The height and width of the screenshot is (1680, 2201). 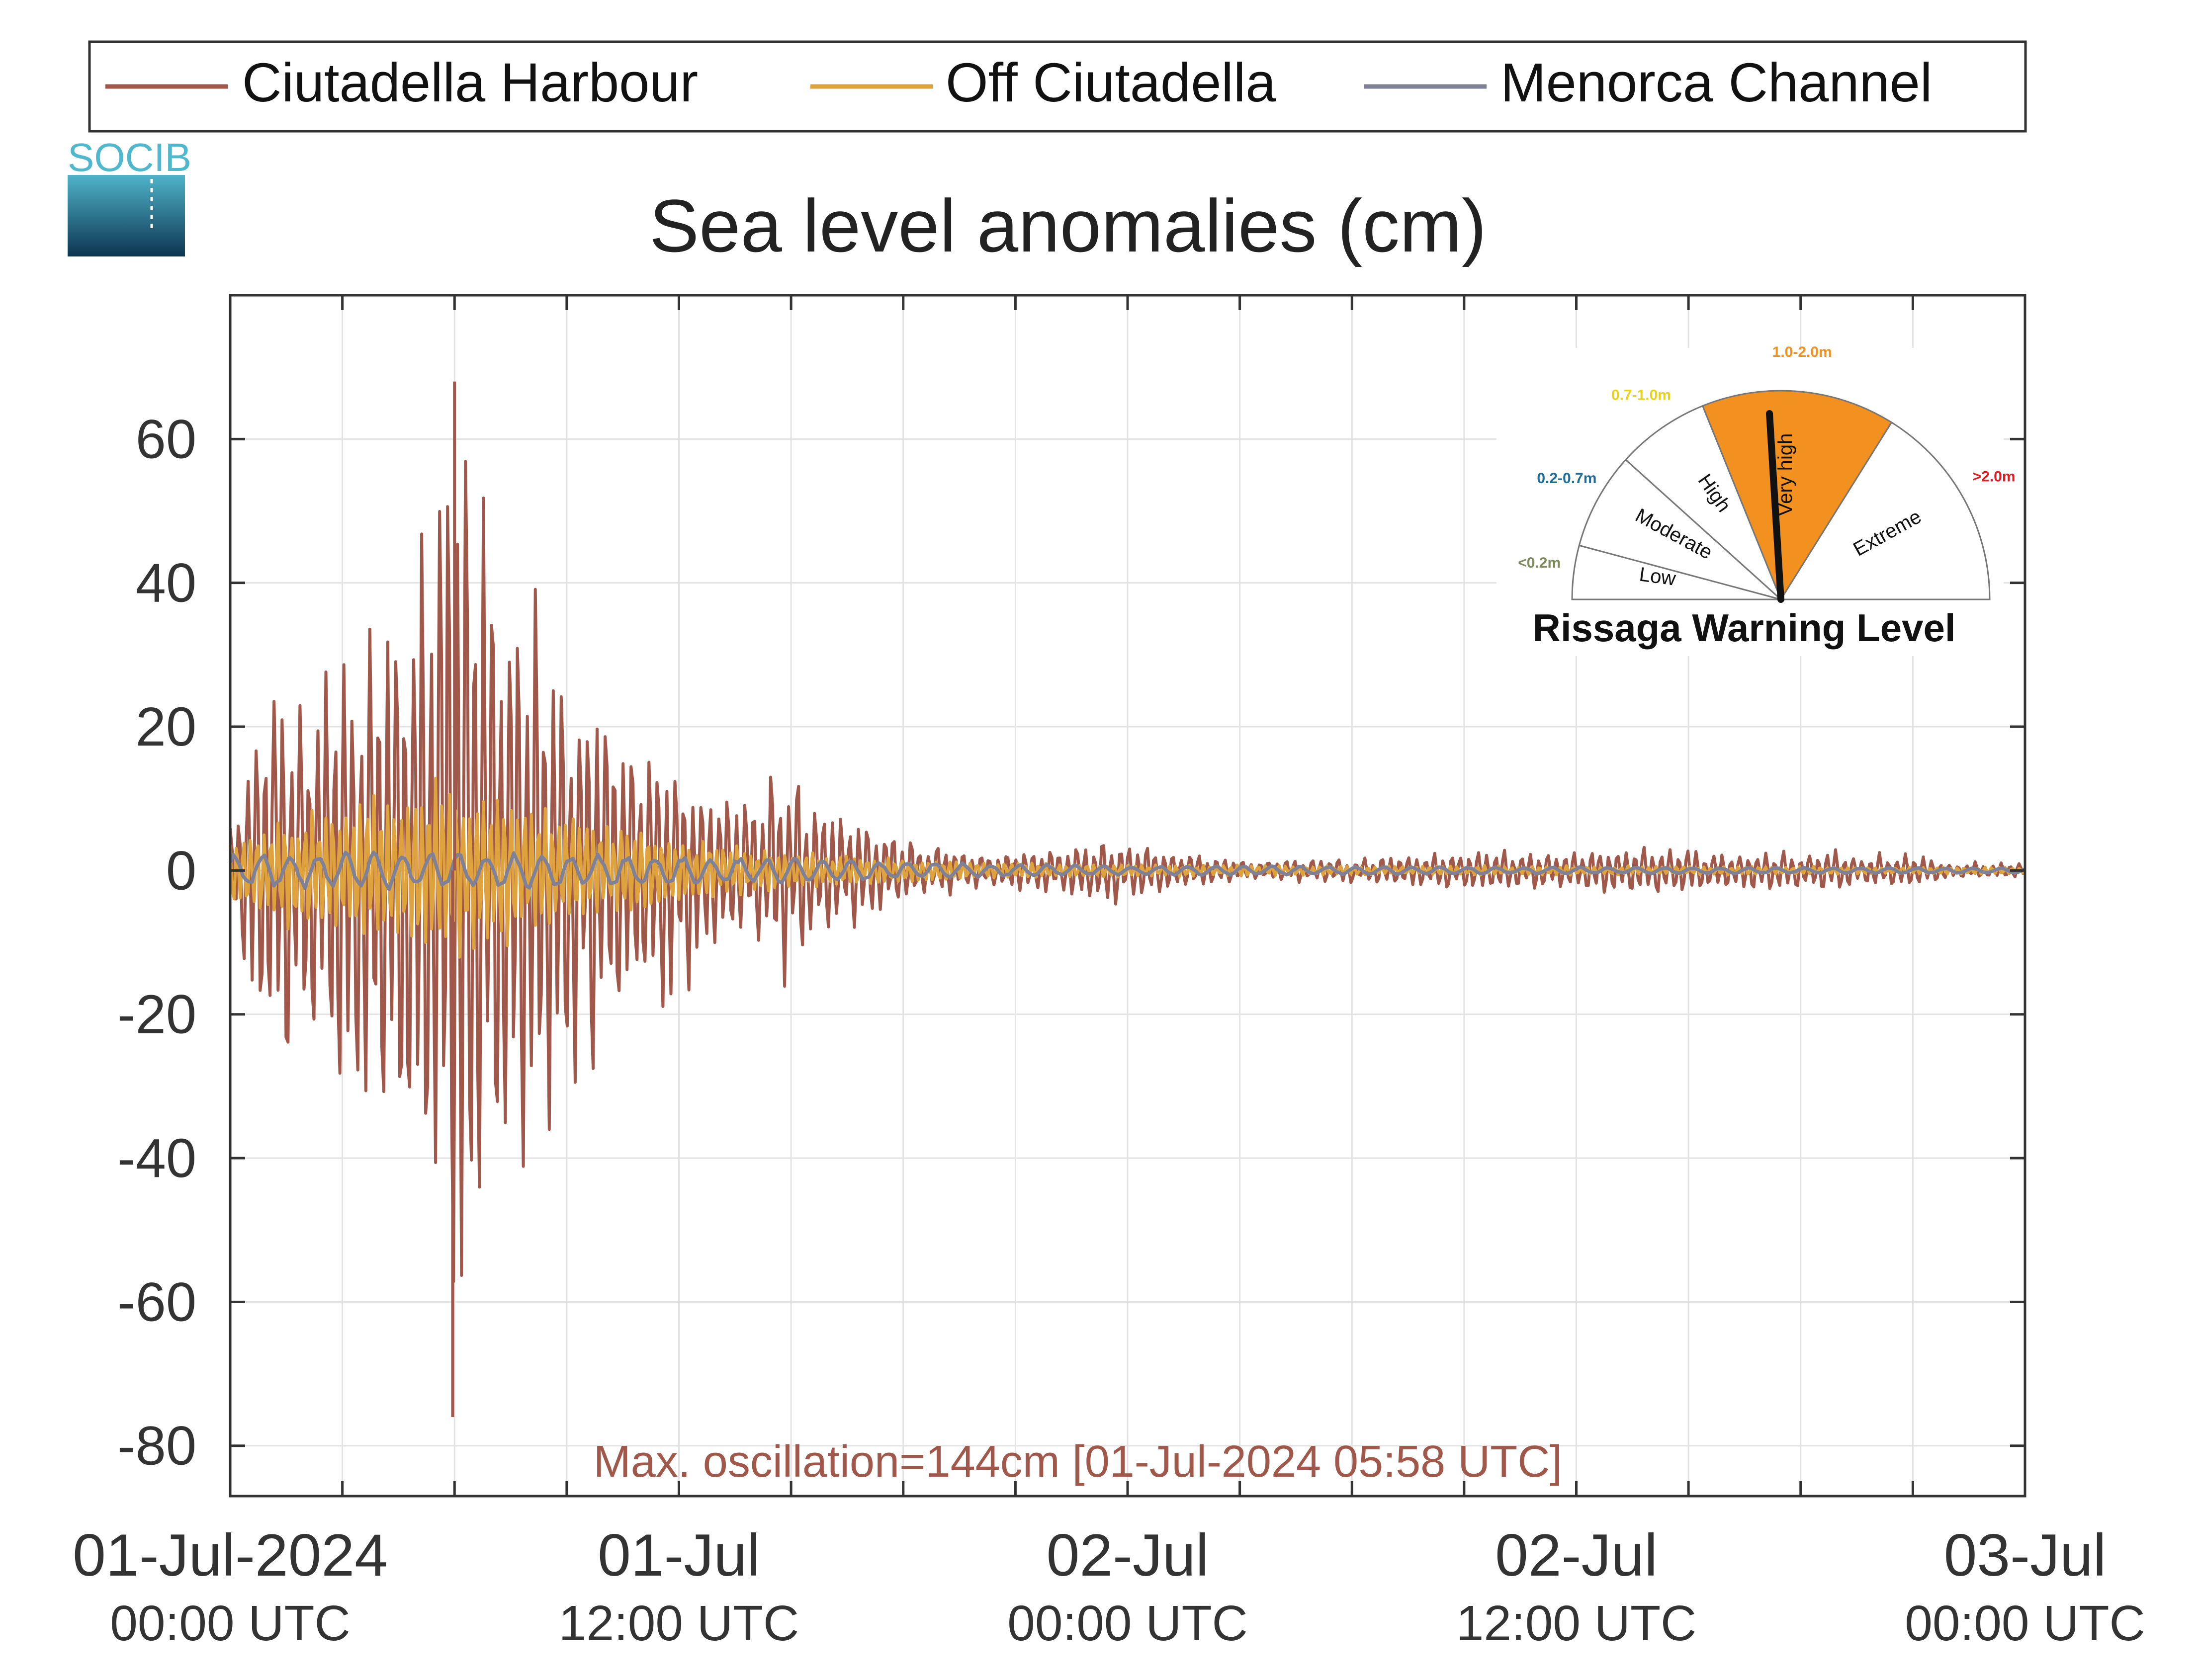 I want to click on gauge-segment-label: Low, so click(x=1657, y=577).